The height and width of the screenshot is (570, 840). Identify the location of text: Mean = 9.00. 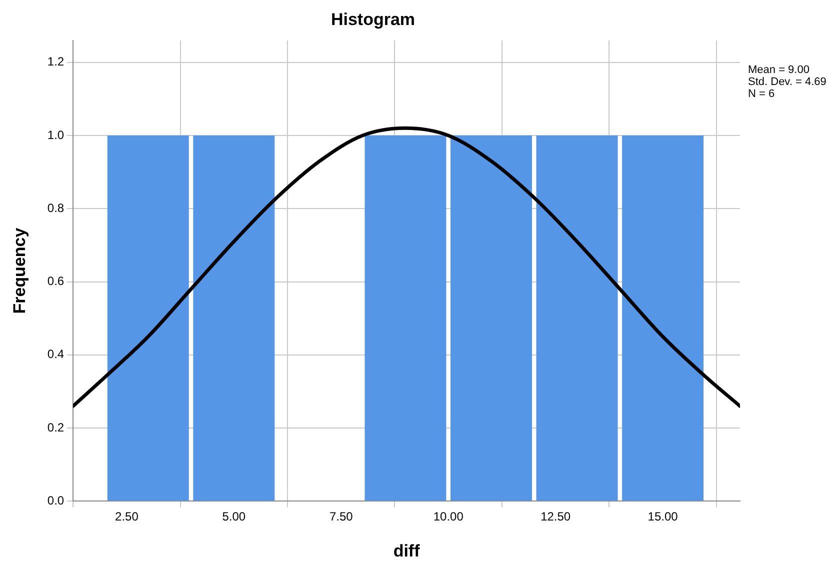
(779, 70).